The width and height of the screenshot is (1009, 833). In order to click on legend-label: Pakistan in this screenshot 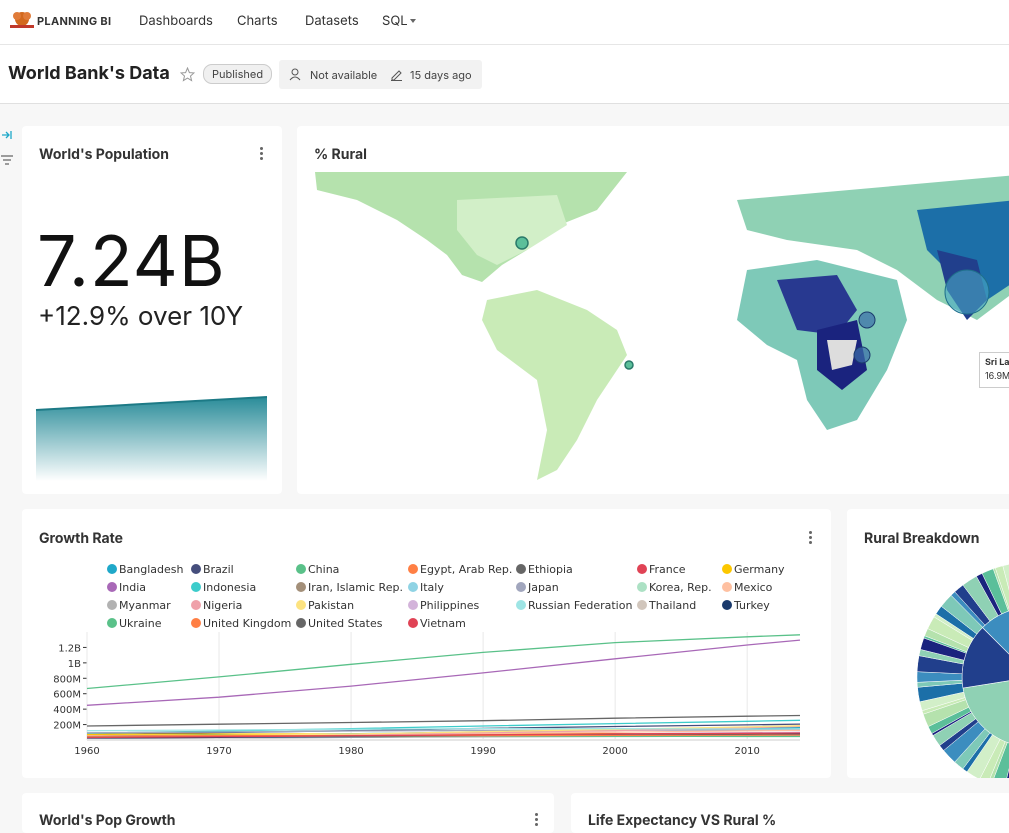, I will do `click(331, 605)`.